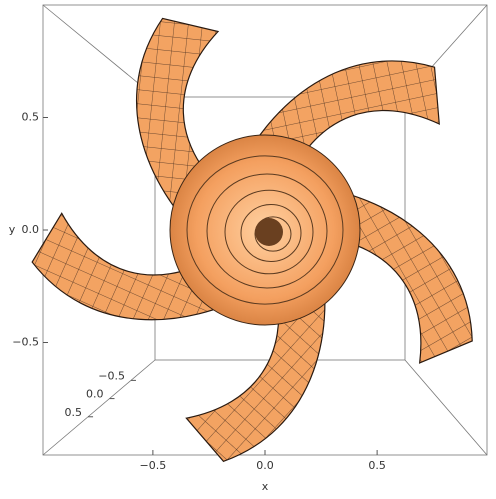 The image size is (496, 499). I want to click on x-axis-label: x, so click(265, 486).